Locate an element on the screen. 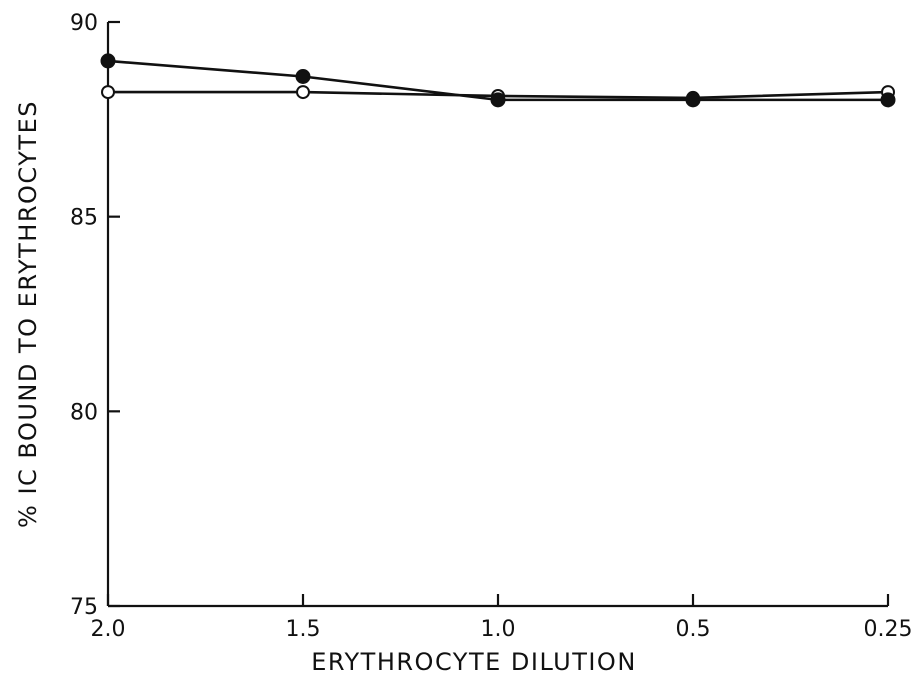  x-tick-label: 0.25 is located at coordinates (888, 629).